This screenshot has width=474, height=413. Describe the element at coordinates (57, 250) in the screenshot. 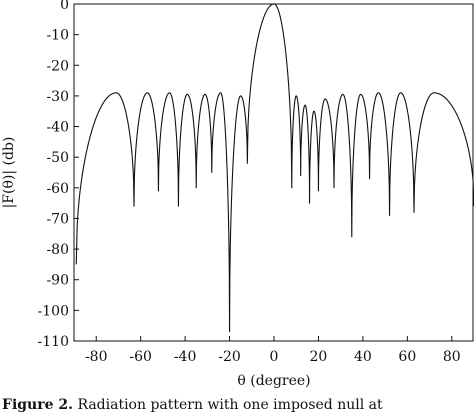

I see `y-tick-label: -80` at that location.